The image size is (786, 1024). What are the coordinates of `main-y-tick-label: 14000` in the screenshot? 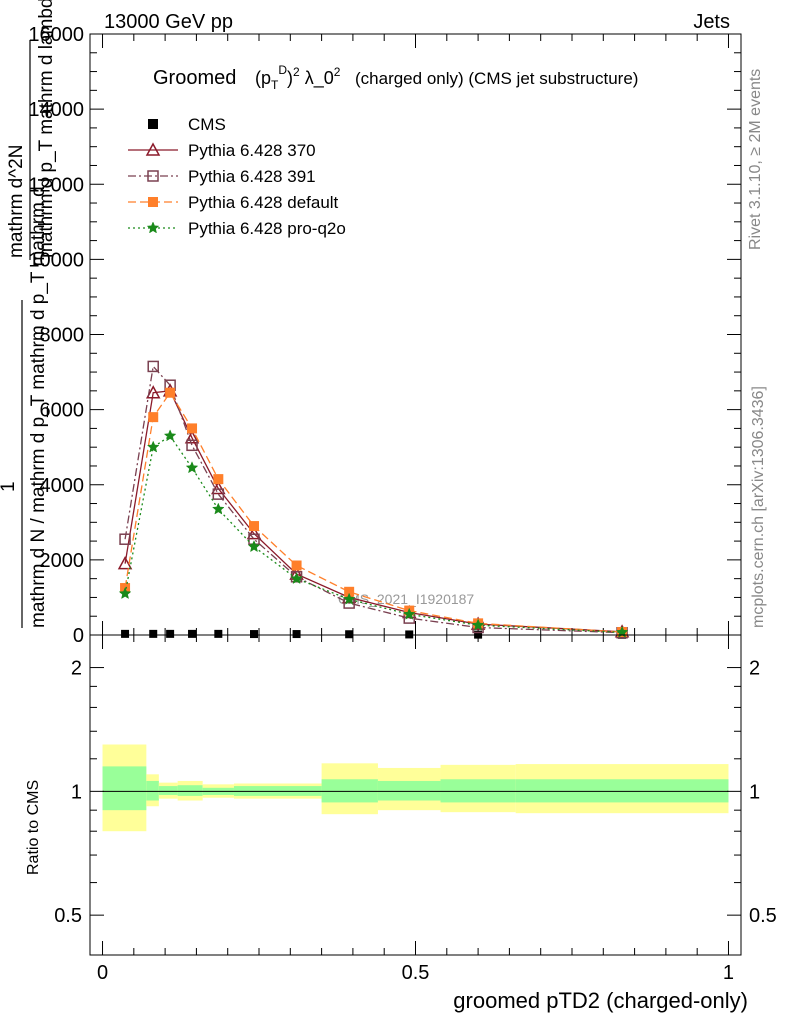 It's located at (56, 110).